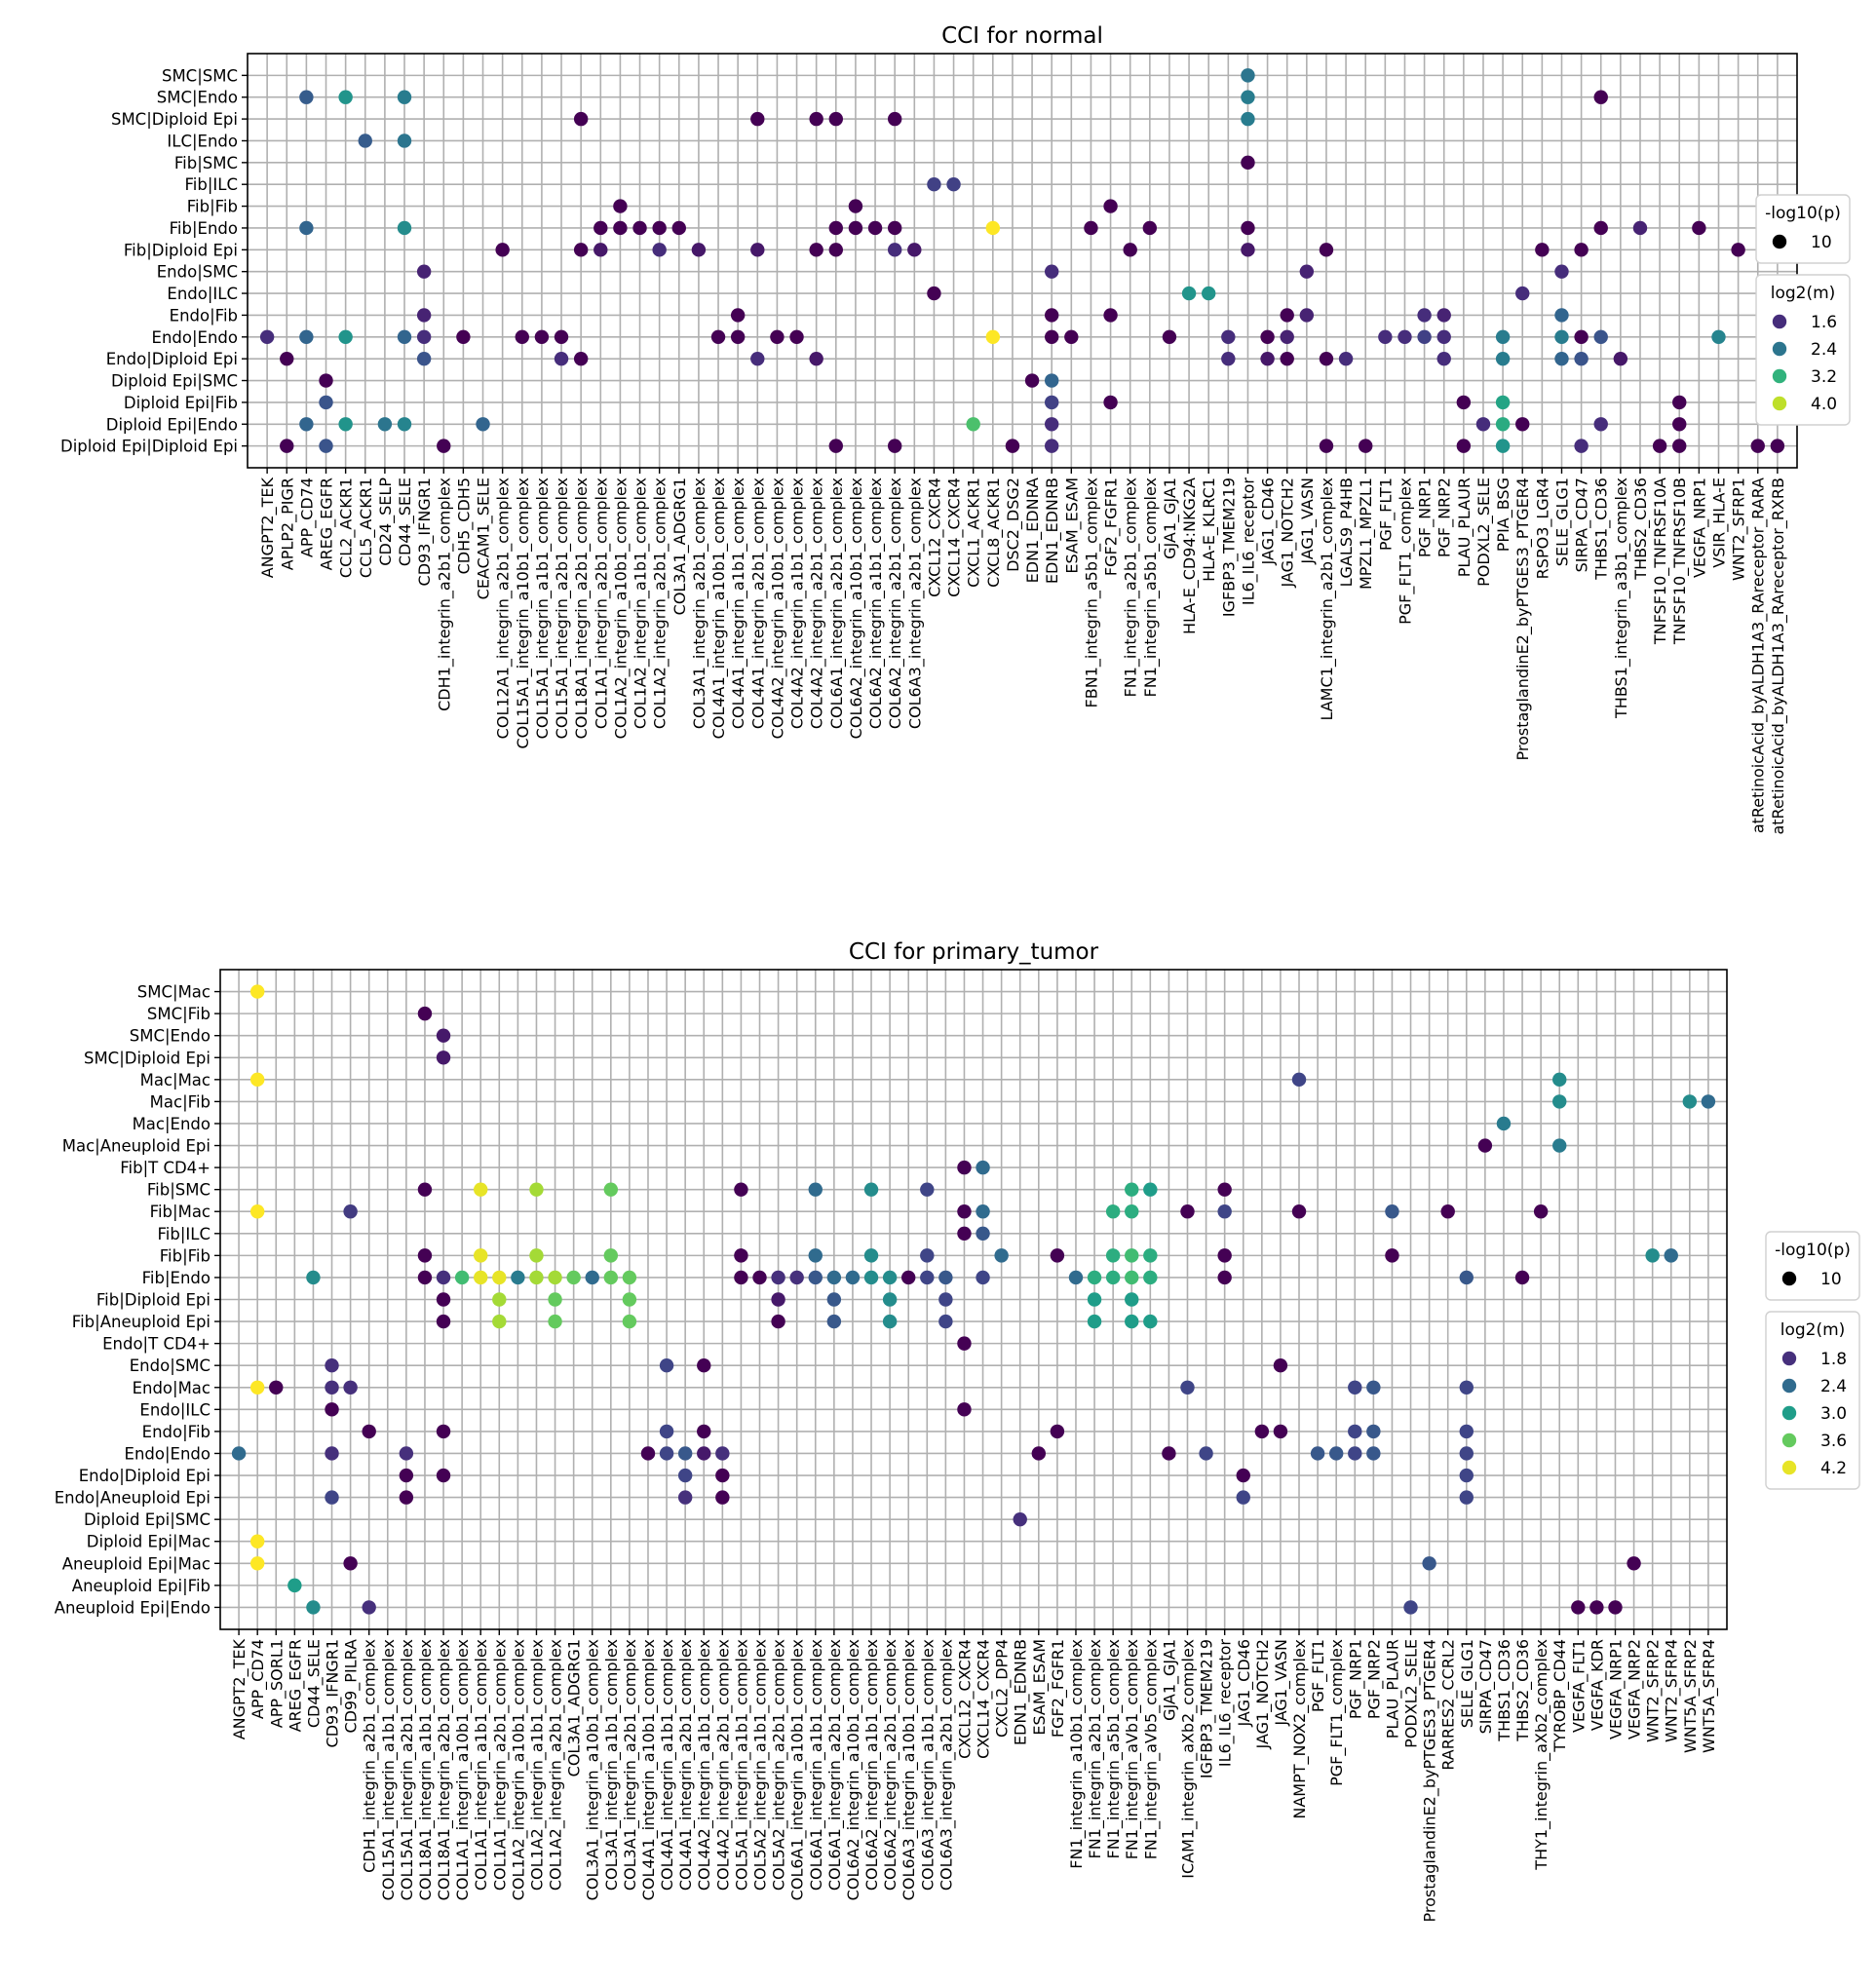 Image resolution: width=1876 pixels, height=1987 pixels. Describe the element at coordinates (1833, 1441) in the screenshot. I see `color-legend-label: 3.6` at that location.